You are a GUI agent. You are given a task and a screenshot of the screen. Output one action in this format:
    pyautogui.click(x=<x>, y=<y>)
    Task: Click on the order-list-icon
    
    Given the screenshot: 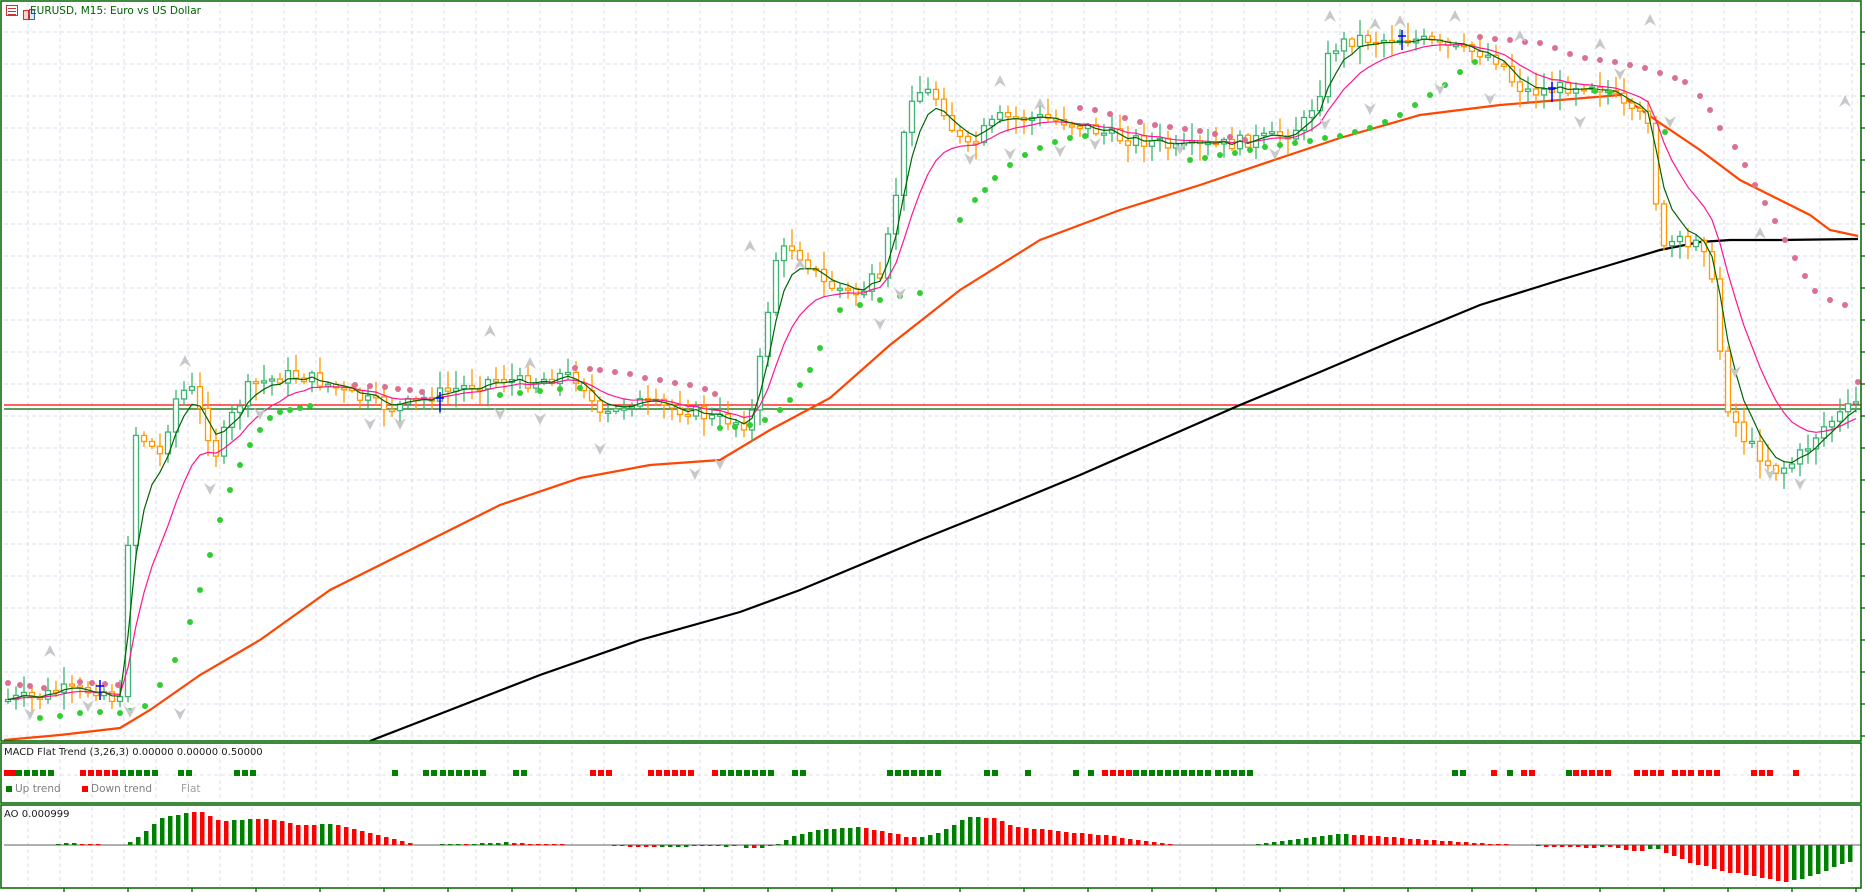 What is the action you would take?
    pyautogui.click(x=12, y=10)
    